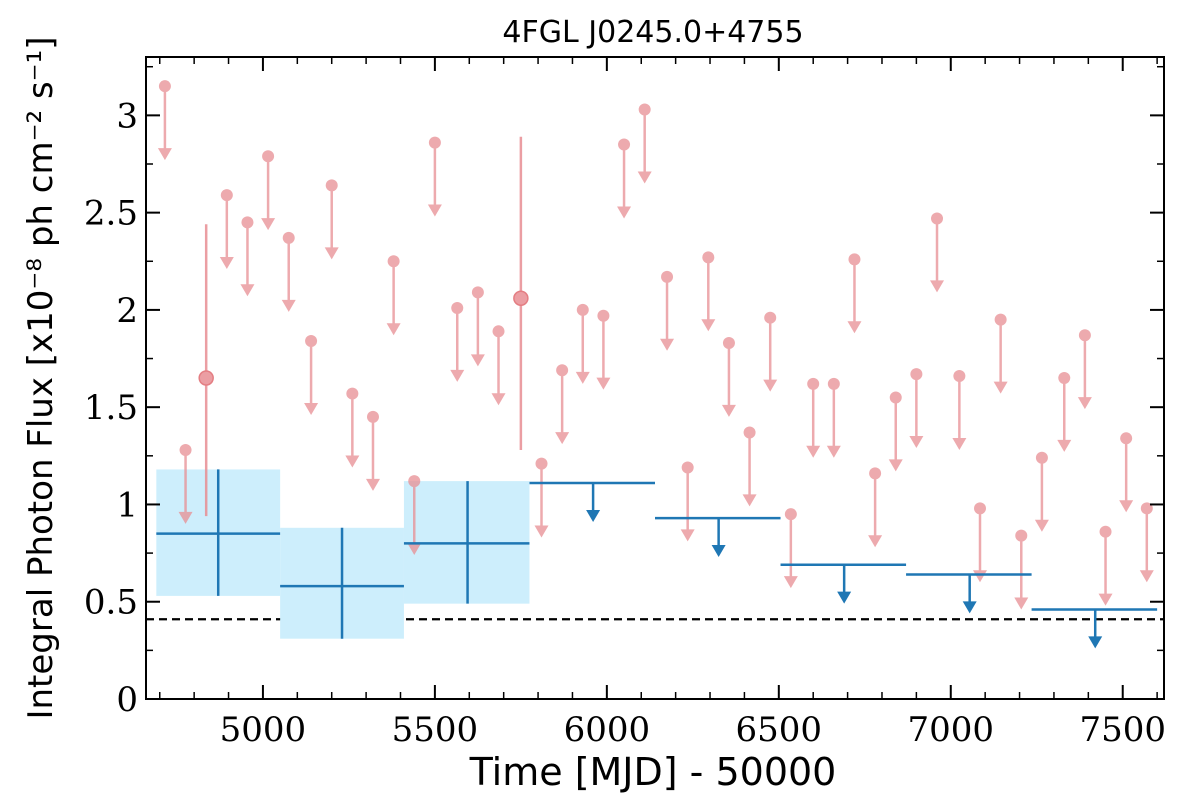 Image resolution: width=1200 pixels, height=800 pixels. What do you see at coordinates (111, 214) in the screenshot?
I see `y-tick-label: 2.5` at bounding box center [111, 214].